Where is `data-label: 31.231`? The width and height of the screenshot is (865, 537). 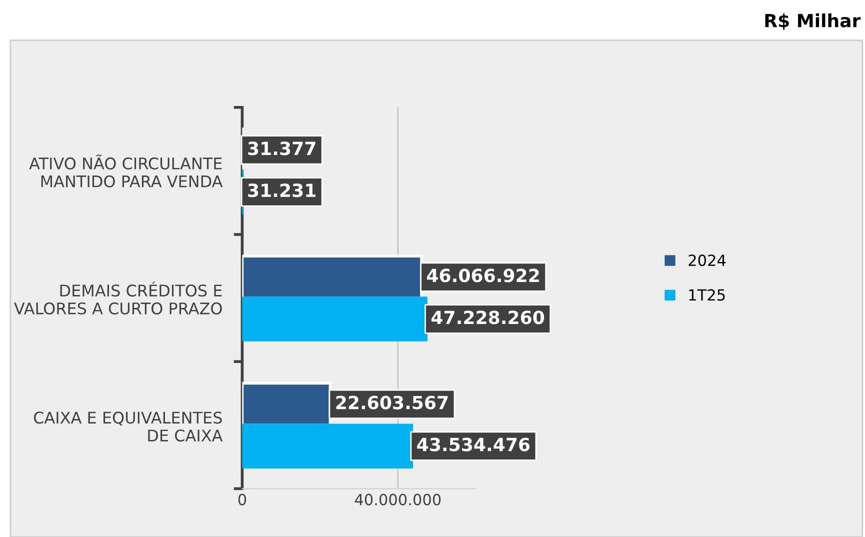
data-label: 31.231 is located at coordinates (282, 190).